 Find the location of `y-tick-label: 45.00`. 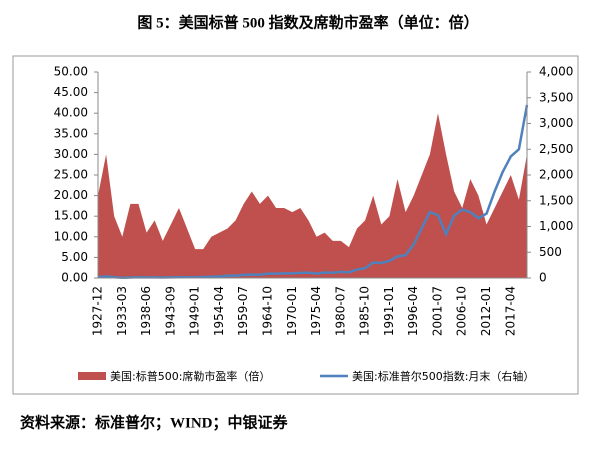

y-tick-label: 45.00 is located at coordinates (71, 92).